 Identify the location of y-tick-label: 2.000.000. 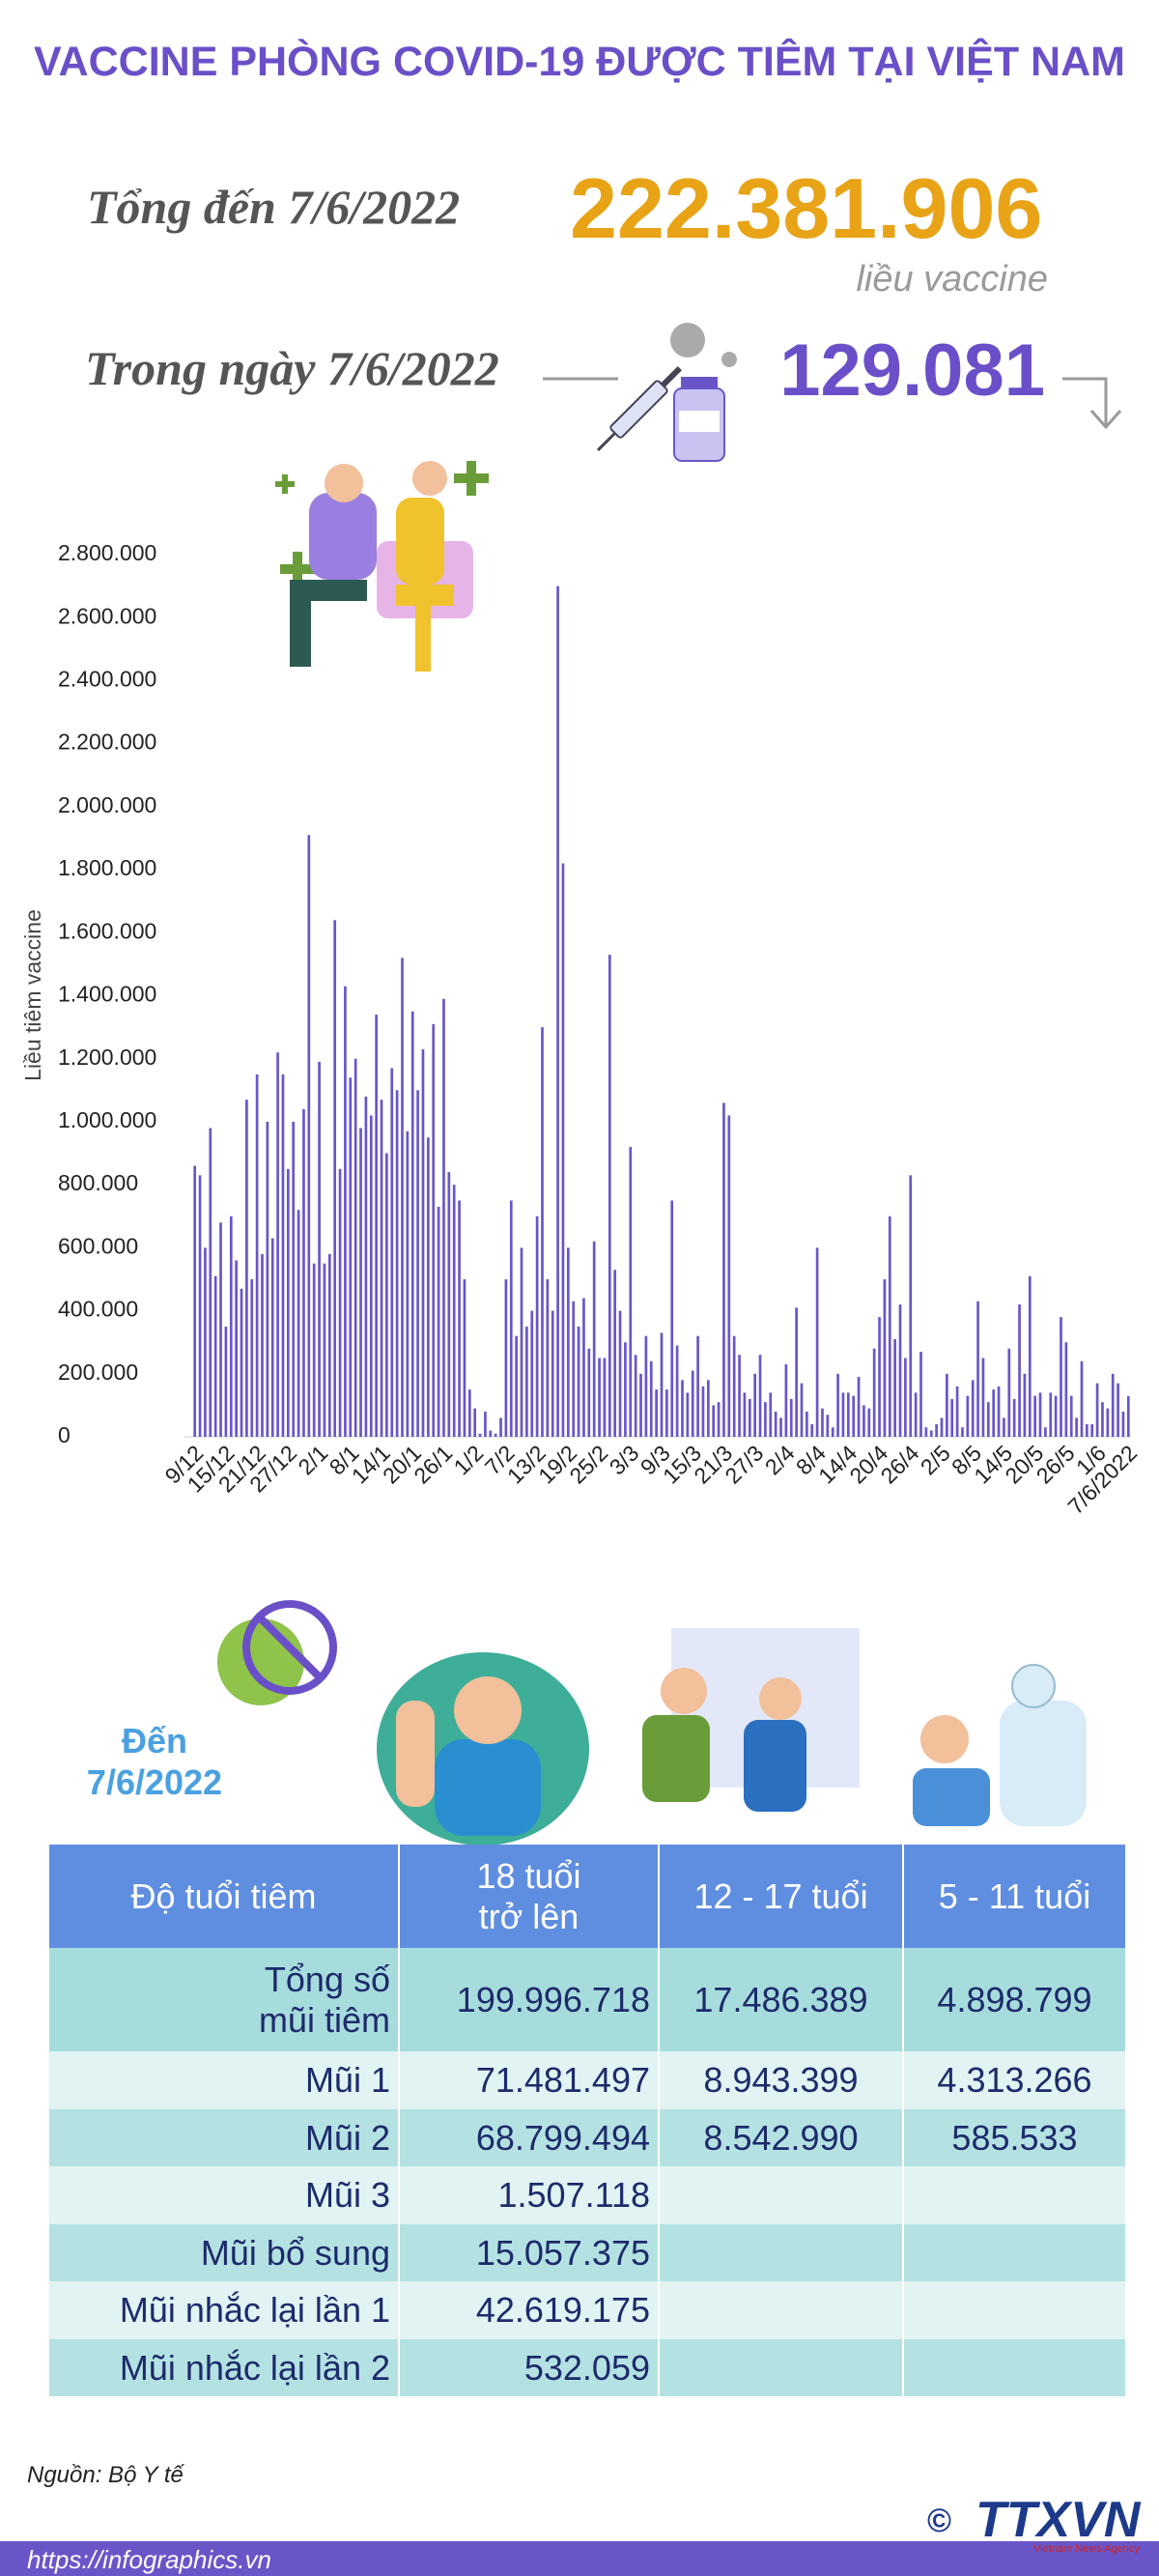
(107, 805).